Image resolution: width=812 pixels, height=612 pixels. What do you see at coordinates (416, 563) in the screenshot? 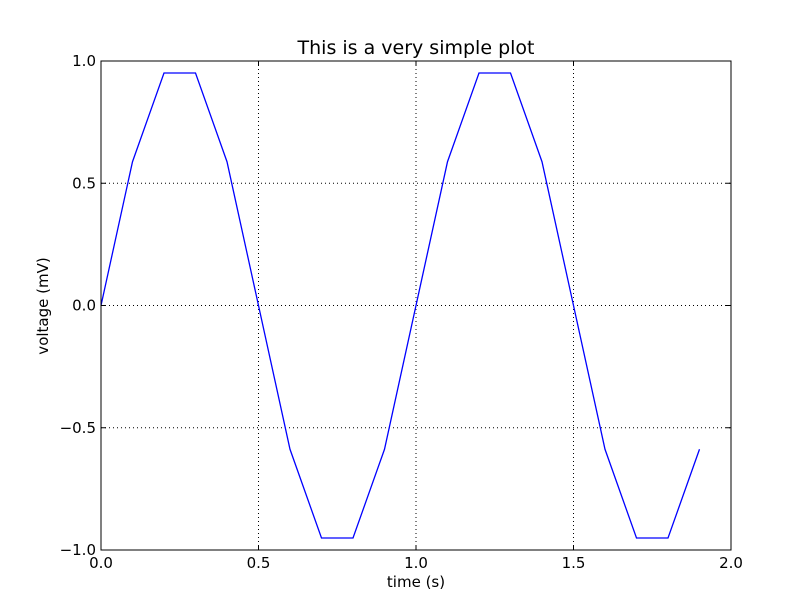
I see `x-tick-label-2: 1.0` at bounding box center [416, 563].